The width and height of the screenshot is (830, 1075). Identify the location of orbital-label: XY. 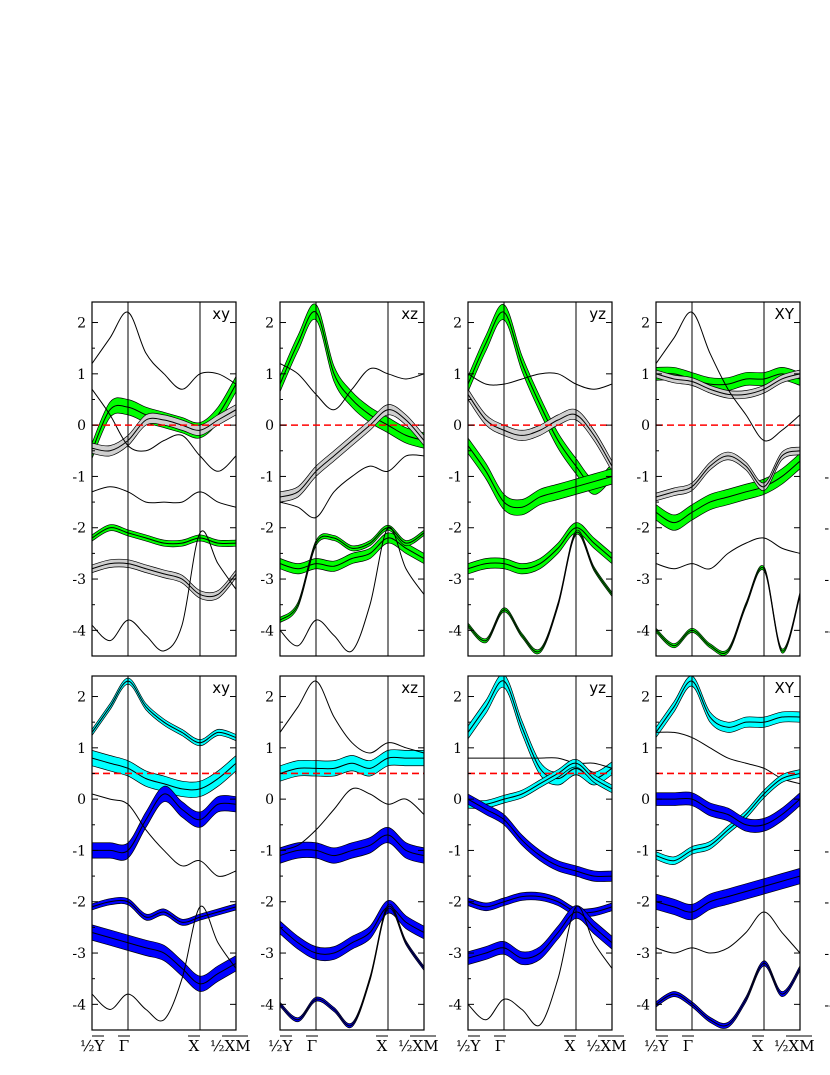
(785, 688).